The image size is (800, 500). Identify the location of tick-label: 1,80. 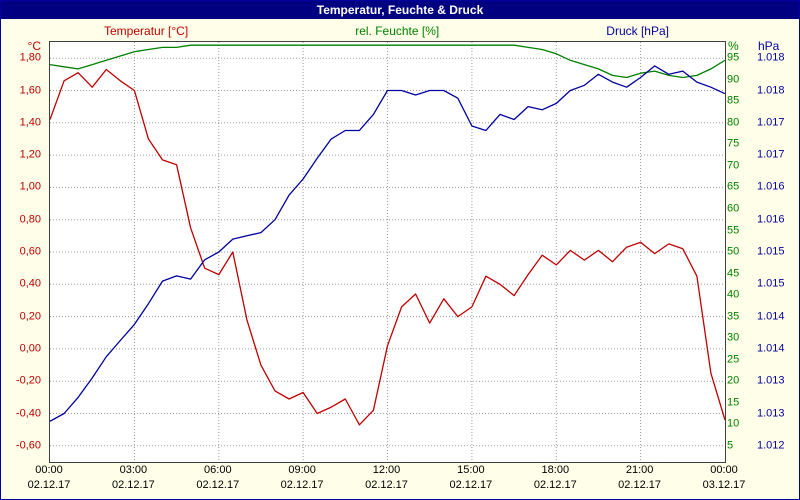
(30, 57).